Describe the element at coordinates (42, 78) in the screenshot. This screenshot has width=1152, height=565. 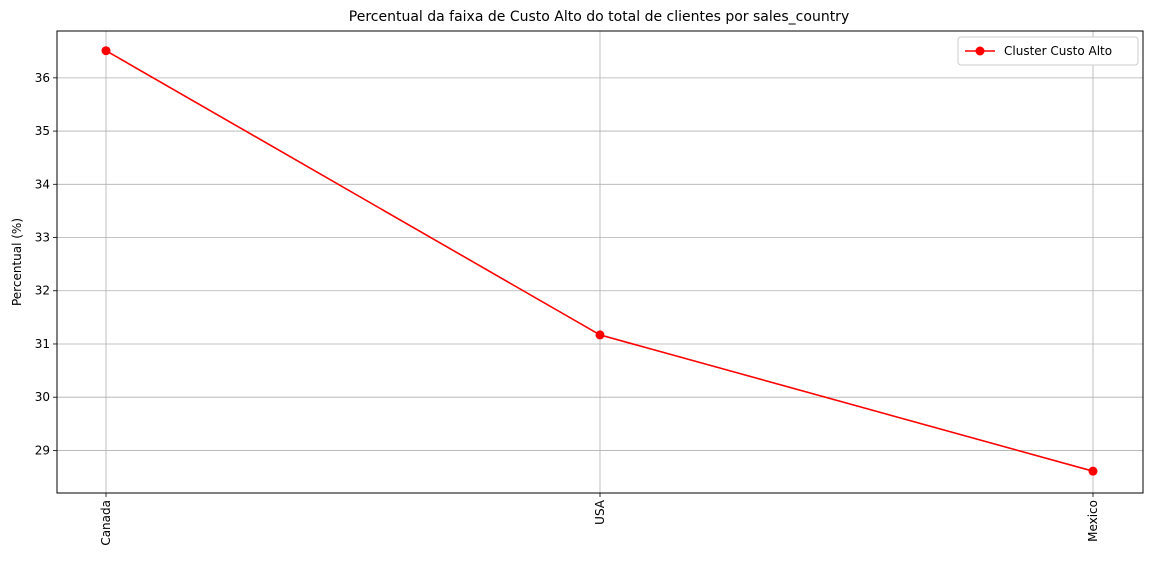
I see `y-tick-label: 36` at that location.